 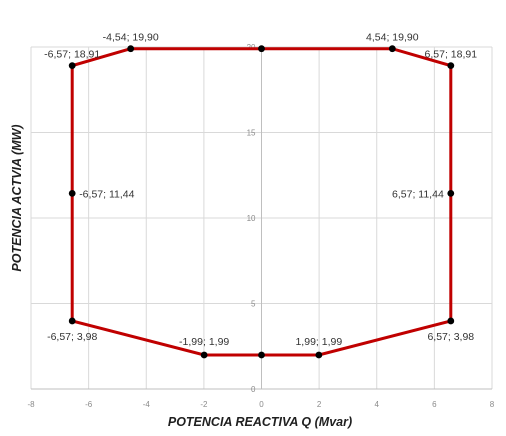 I want to click on y-tick-label: 0, so click(x=253, y=389).